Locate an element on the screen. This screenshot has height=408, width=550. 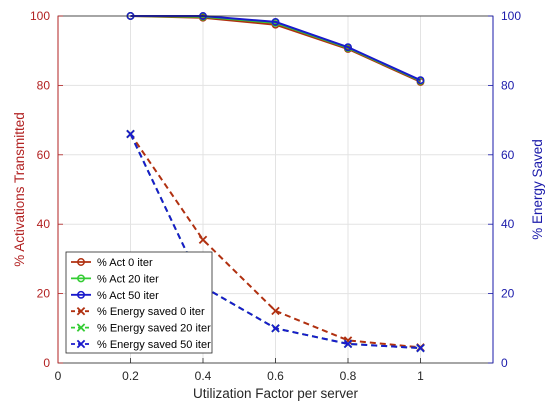
y-right-tick-label: 40 is located at coordinates (508, 224).